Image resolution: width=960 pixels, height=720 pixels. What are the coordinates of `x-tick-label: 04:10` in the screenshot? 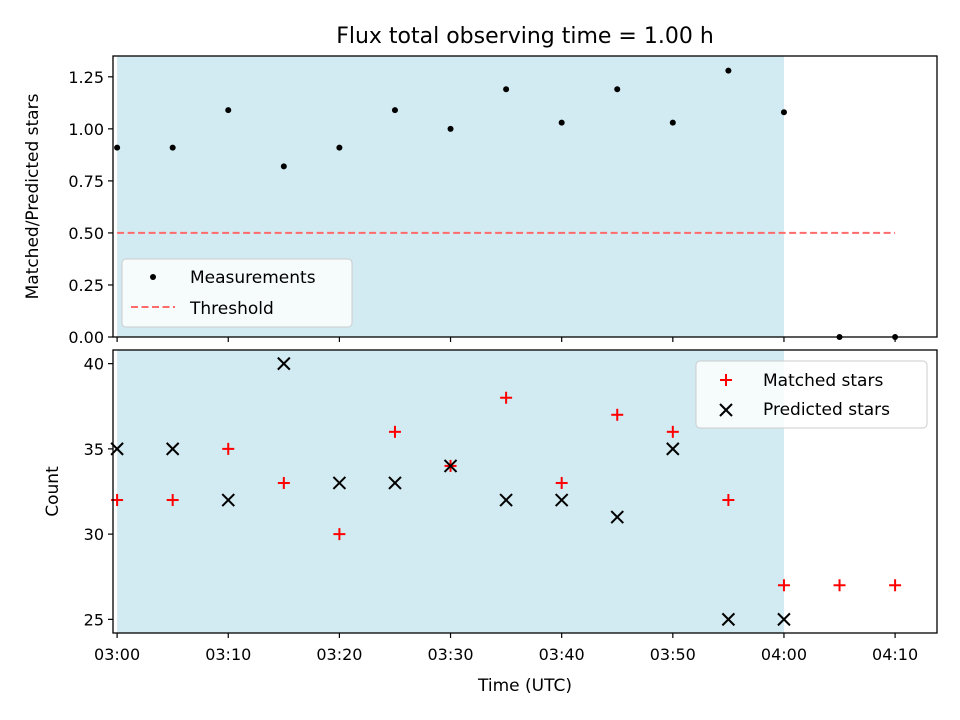 It's located at (895, 654).